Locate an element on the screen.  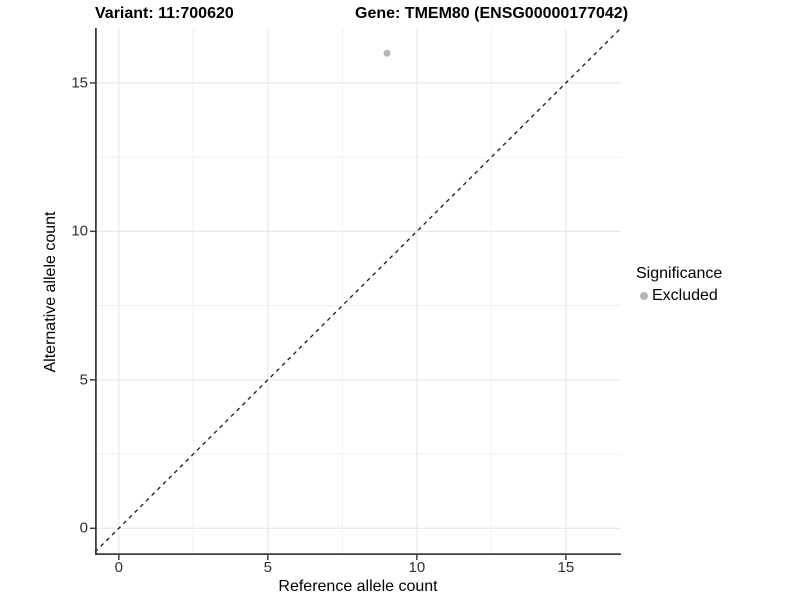
y-tick-label: 15 is located at coordinates (79, 83).